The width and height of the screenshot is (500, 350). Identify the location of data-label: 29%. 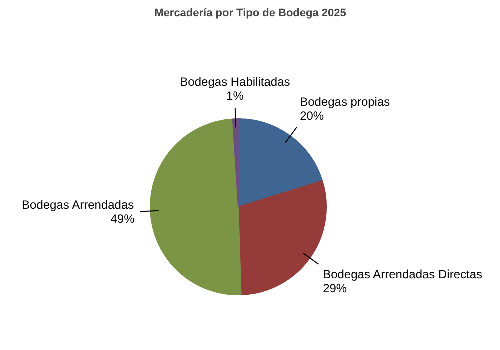
(335, 288).